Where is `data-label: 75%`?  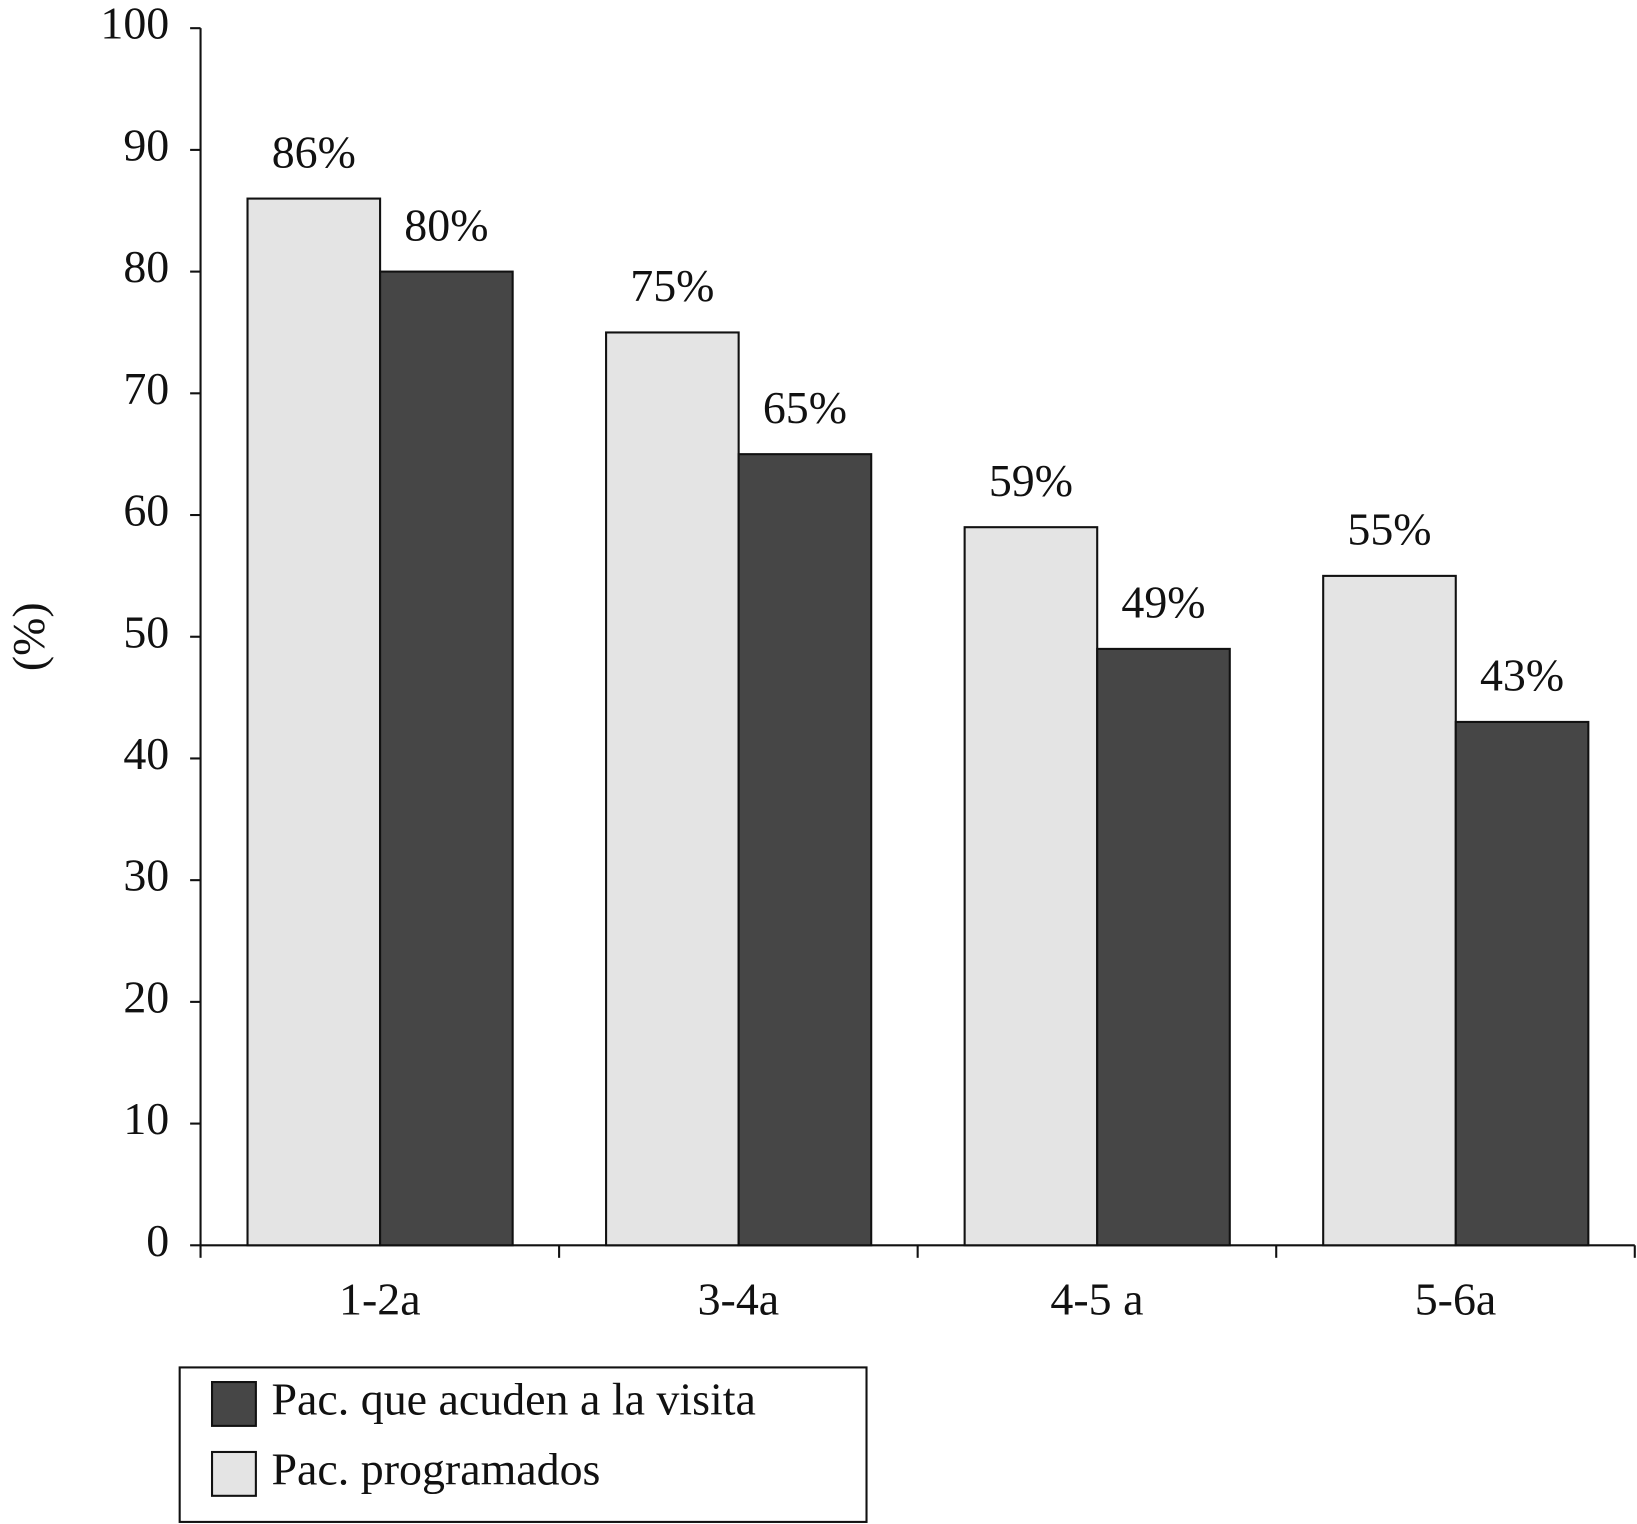 data-label: 75% is located at coordinates (672, 285).